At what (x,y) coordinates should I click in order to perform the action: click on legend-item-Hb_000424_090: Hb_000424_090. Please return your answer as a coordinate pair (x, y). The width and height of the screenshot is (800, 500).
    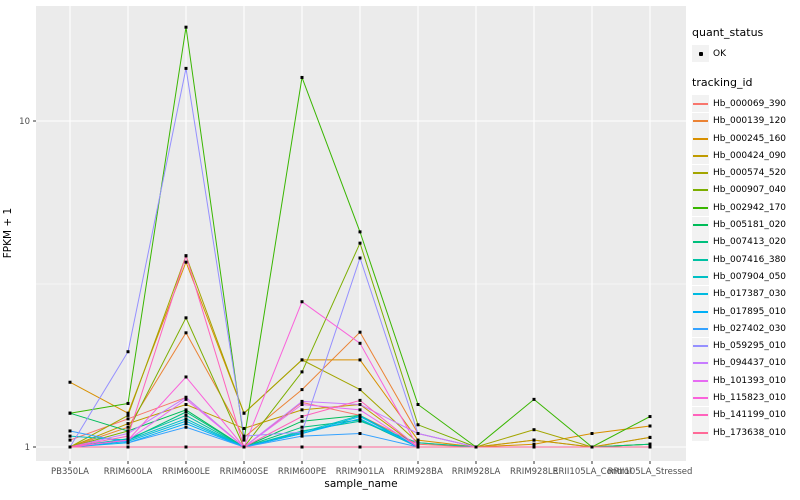
    Looking at the image, I should click on (745, 156).